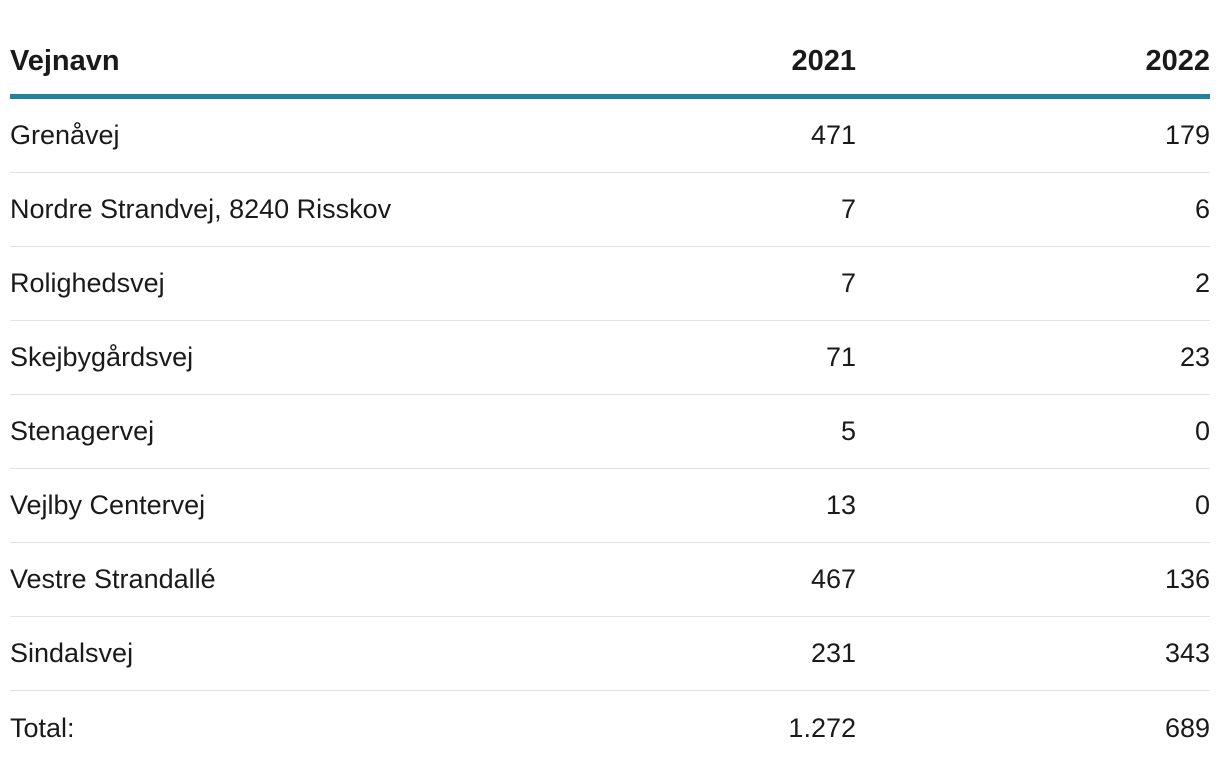 Image resolution: width=1220 pixels, height=778 pixels. Describe the element at coordinates (1202, 283) in the screenshot. I see `cell-2022: 2` at that location.